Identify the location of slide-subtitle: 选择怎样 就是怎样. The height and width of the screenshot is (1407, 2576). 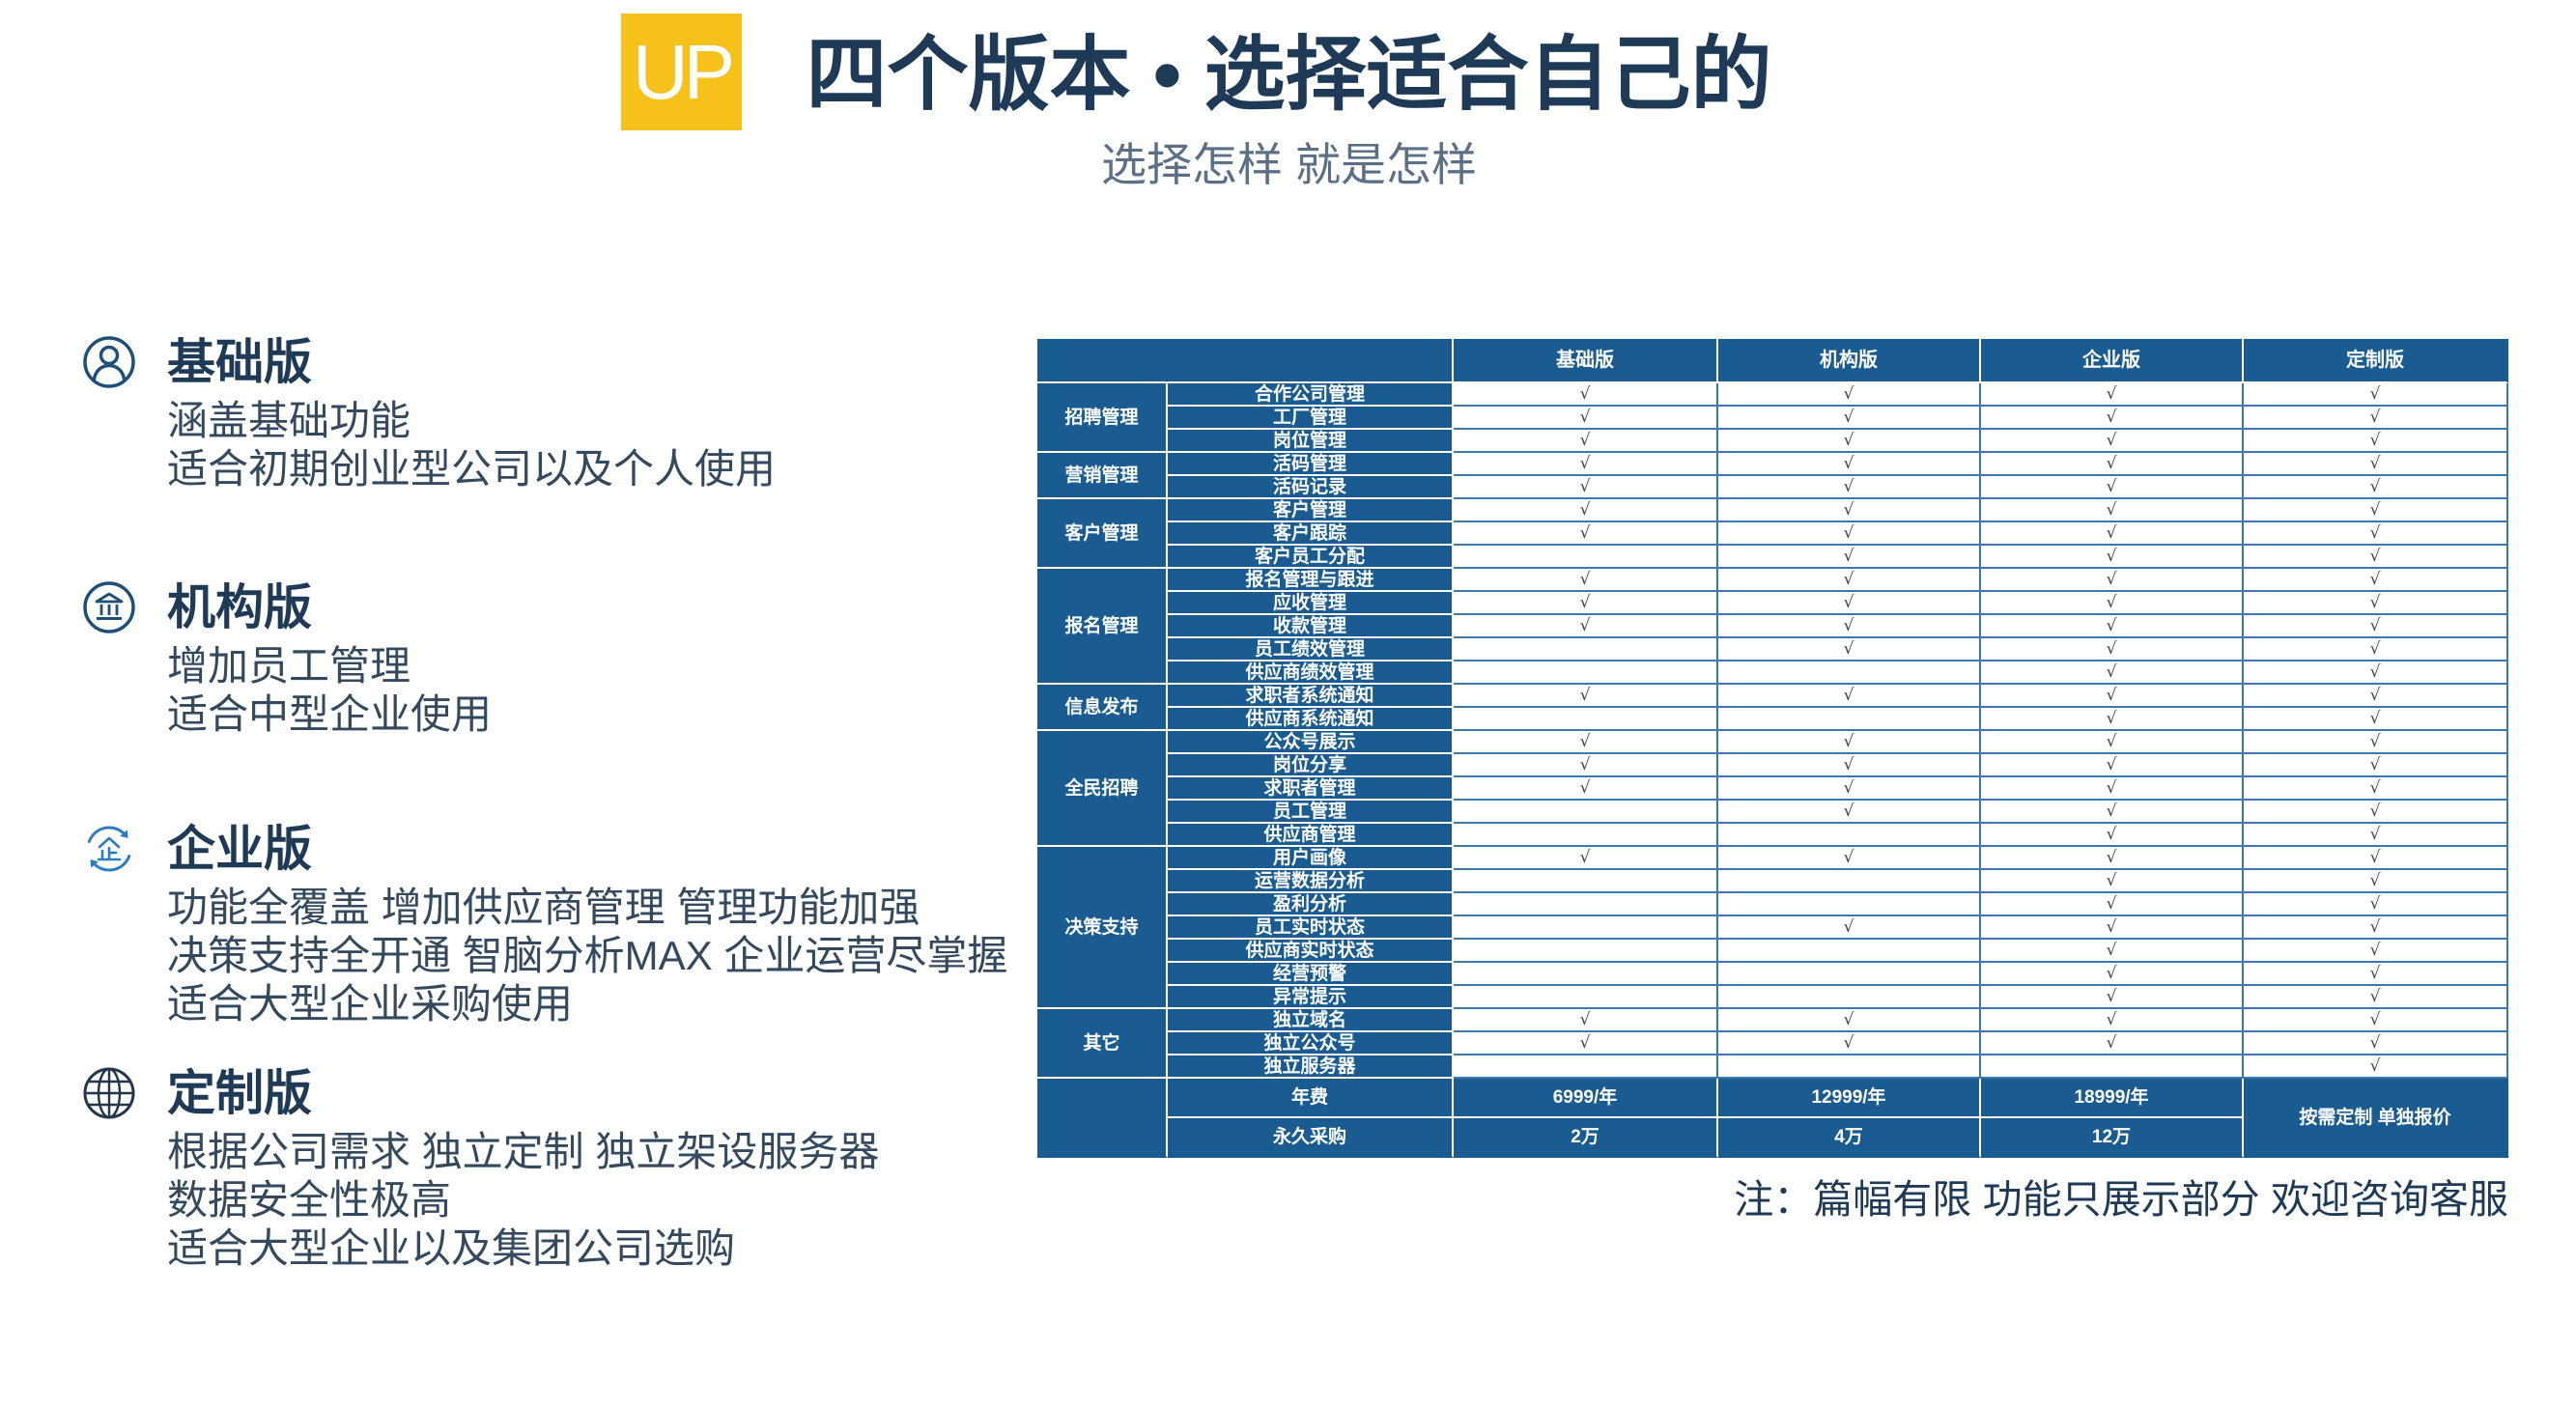
(1289, 164).